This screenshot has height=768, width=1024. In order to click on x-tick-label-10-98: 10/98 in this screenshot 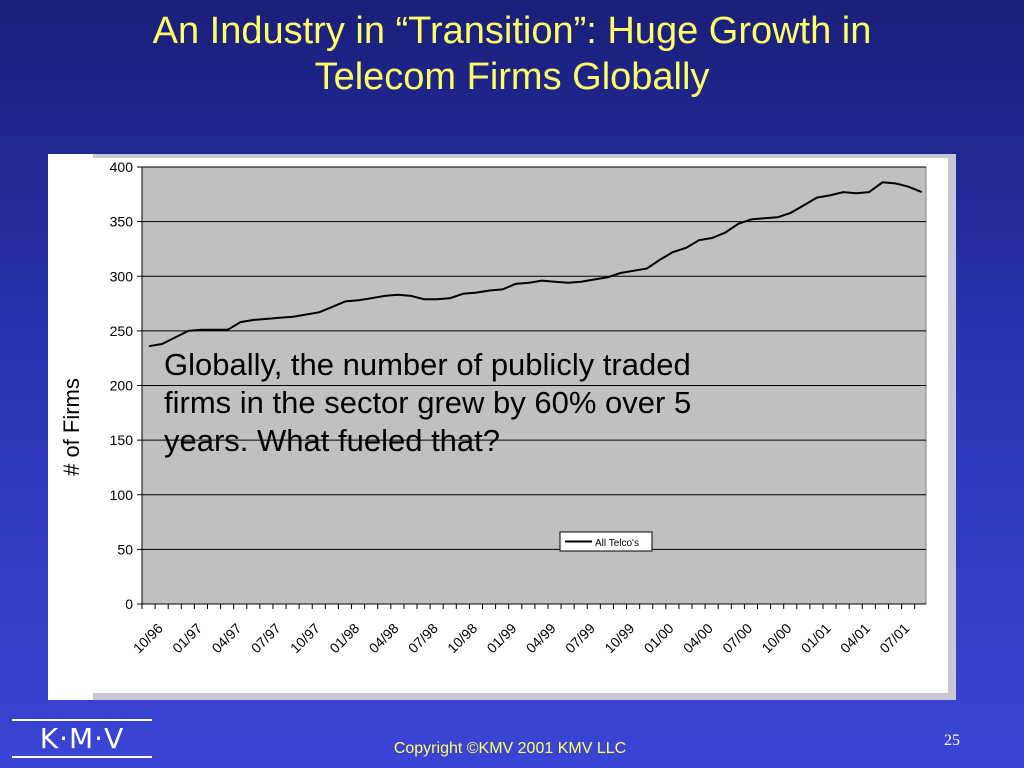, I will do `click(462, 638)`.